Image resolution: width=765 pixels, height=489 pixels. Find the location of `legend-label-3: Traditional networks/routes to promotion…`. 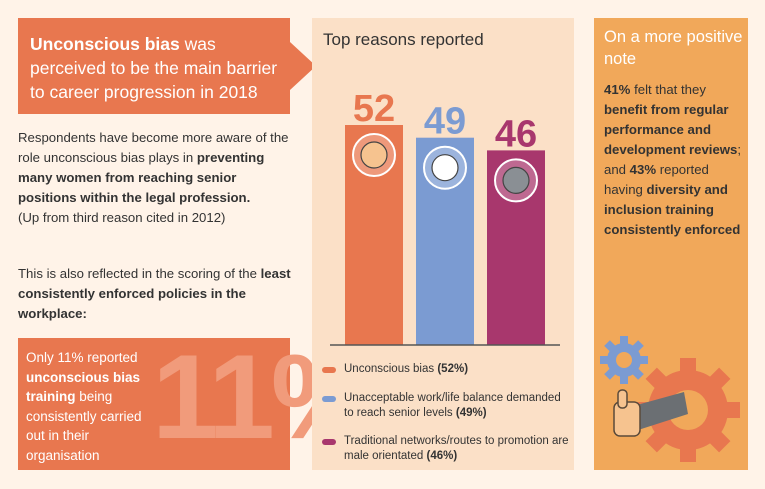

legend-label-3: Traditional networks/routes to promotion… is located at coordinates (456, 448).